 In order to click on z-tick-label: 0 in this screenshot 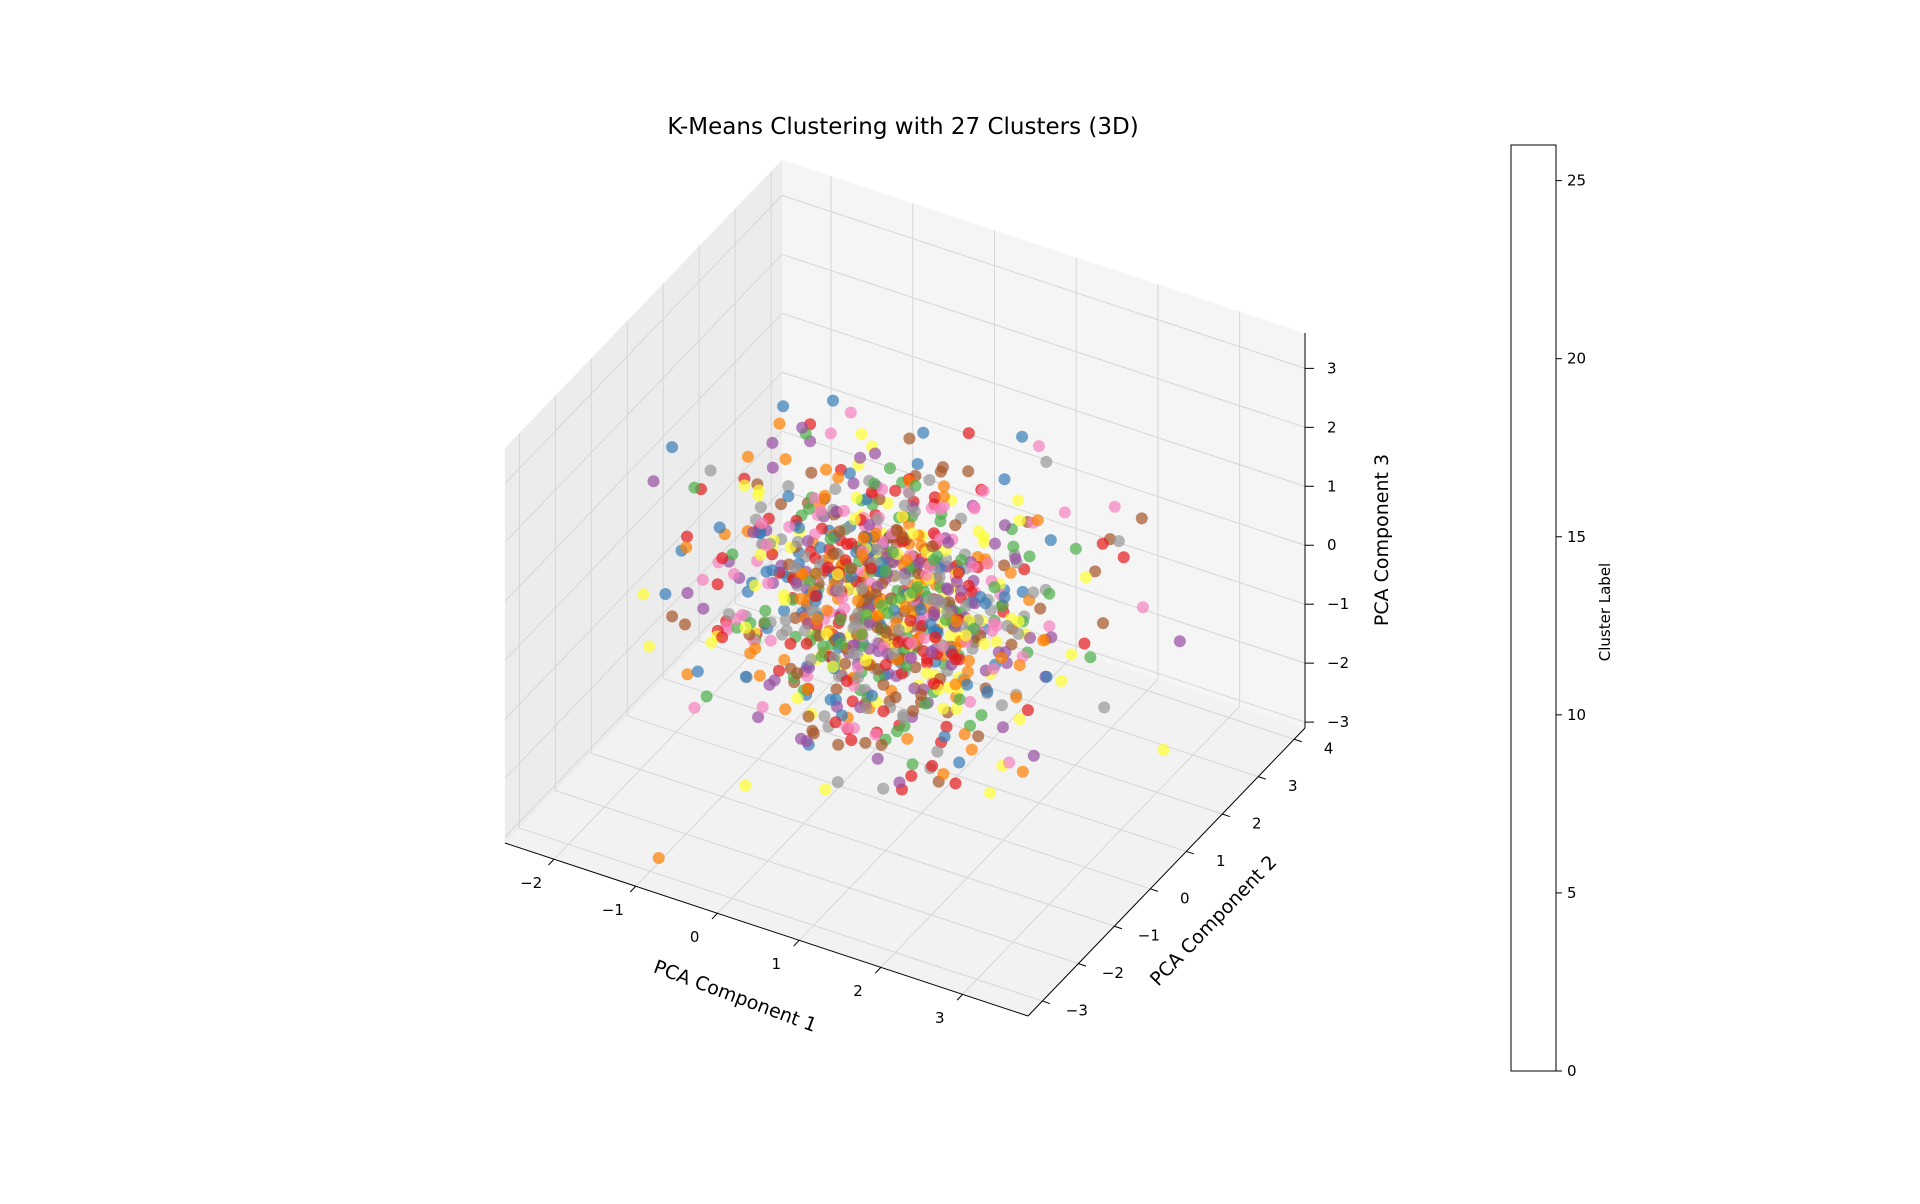, I will do `click(1332, 545)`.